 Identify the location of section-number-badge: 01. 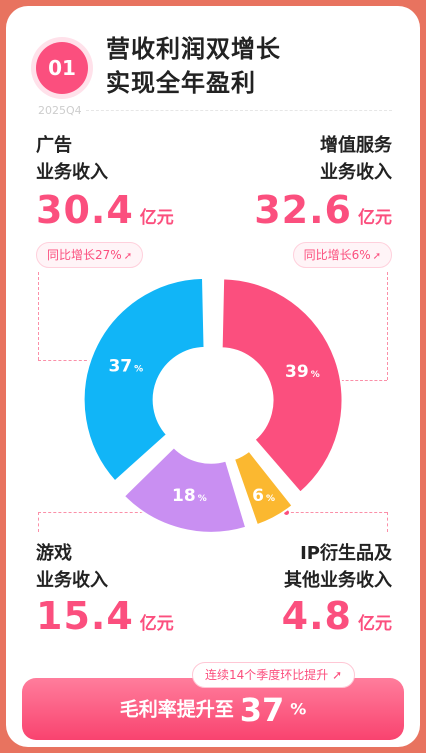
(62, 68).